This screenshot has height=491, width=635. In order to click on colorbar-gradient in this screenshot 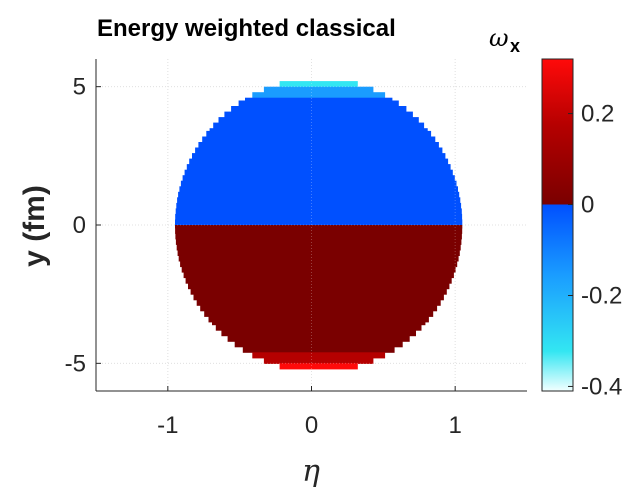, I will do `click(557, 225)`.